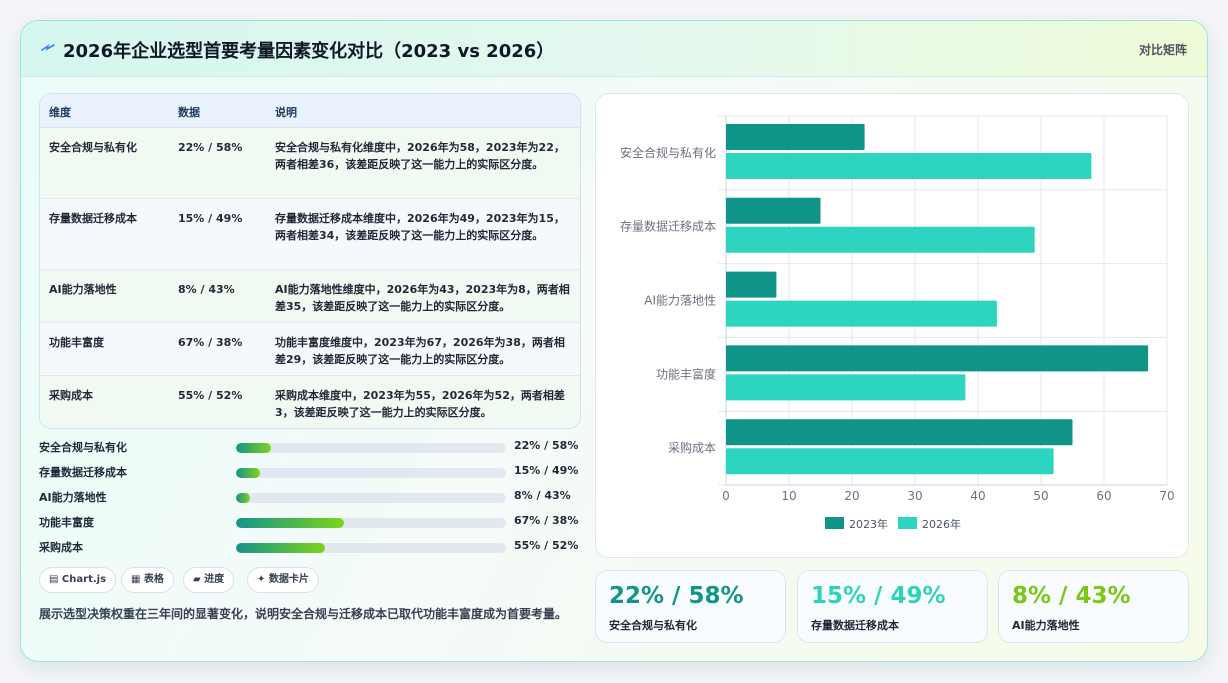  What do you see at coordinates (210, 395) in the screenshot?
I see `cell-data: 55% / 52%` at bounding box center [210, 395].